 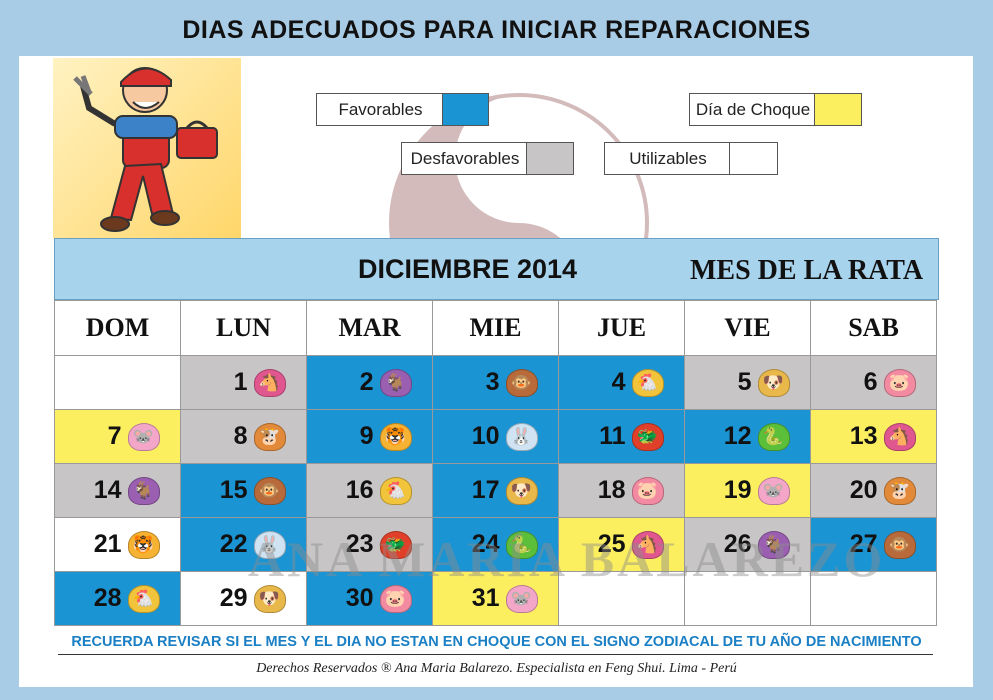 What do you see at coordinates (899, 382) in the screenshot?
I see `pig-icon: 🐷` at bounding box center [899, 382].